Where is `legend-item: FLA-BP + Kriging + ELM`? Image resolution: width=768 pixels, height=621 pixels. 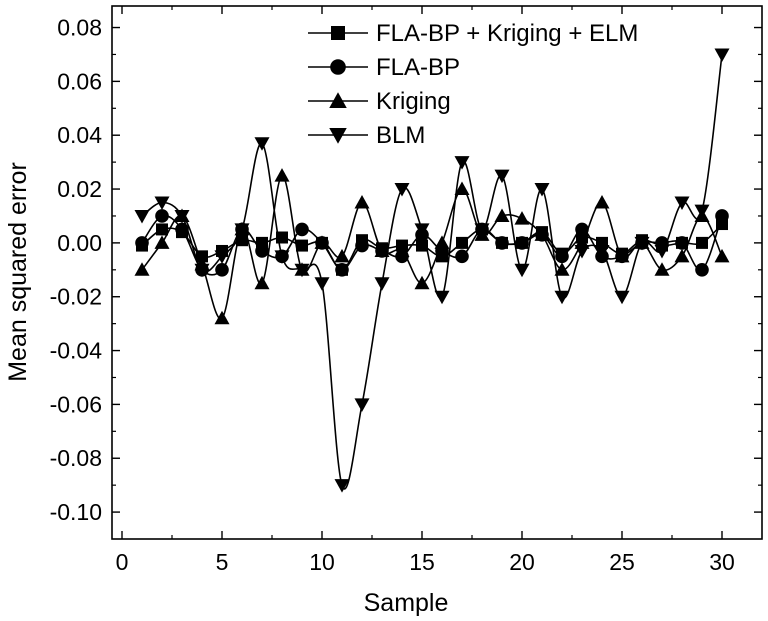
legend-item: FLA-BP + Kriging + ELM is located at coordinates (473, 33).